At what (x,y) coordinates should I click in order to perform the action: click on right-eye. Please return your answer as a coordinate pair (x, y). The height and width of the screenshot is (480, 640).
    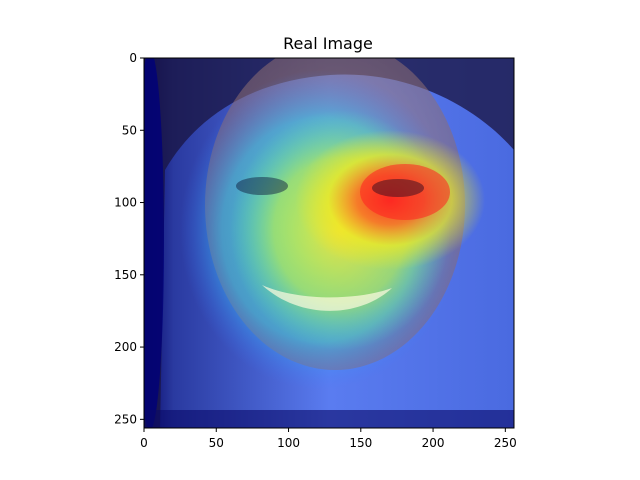
    Looking at the image, I should click on (398, 188).